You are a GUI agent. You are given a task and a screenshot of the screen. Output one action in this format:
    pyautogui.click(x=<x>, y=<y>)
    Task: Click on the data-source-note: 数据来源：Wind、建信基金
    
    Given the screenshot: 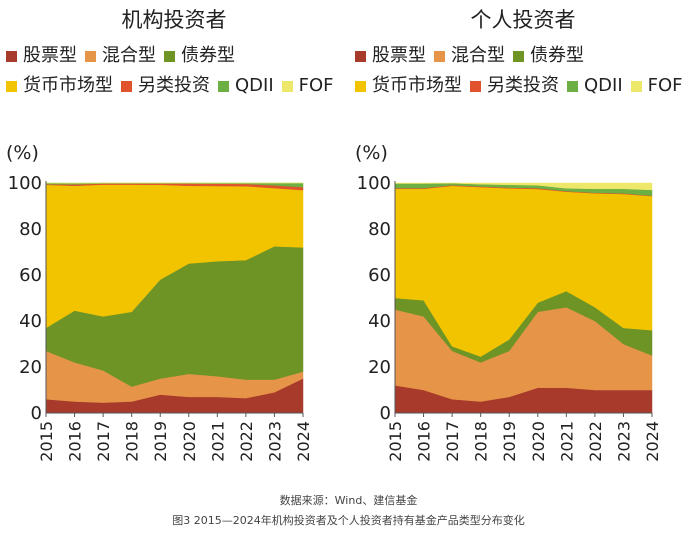 What is the action you would take?
    pyautogui.click(x=348, y=500)
    